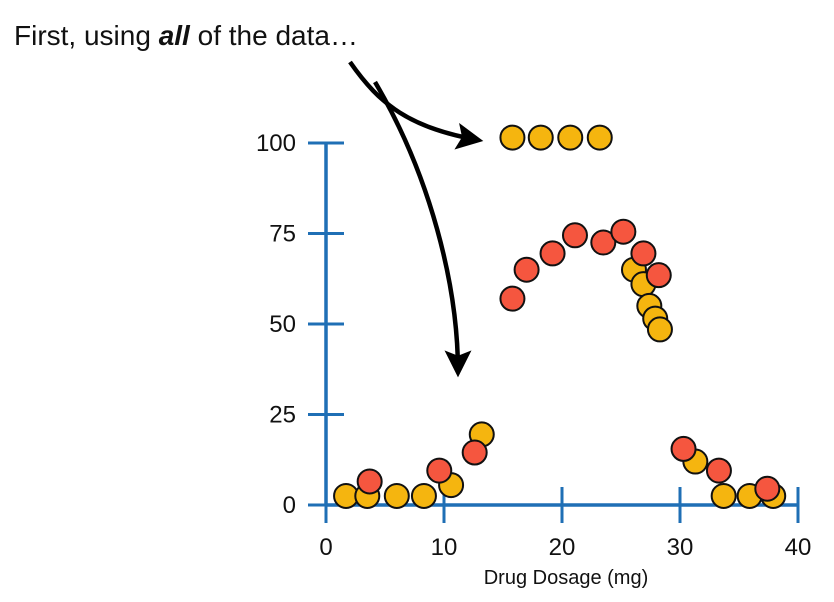 The height and width of the screenshot is (602, 834). Describe the element at coordinates (416, 105) in the screenshot. I see `arrow-to-top-cluster` at that location.